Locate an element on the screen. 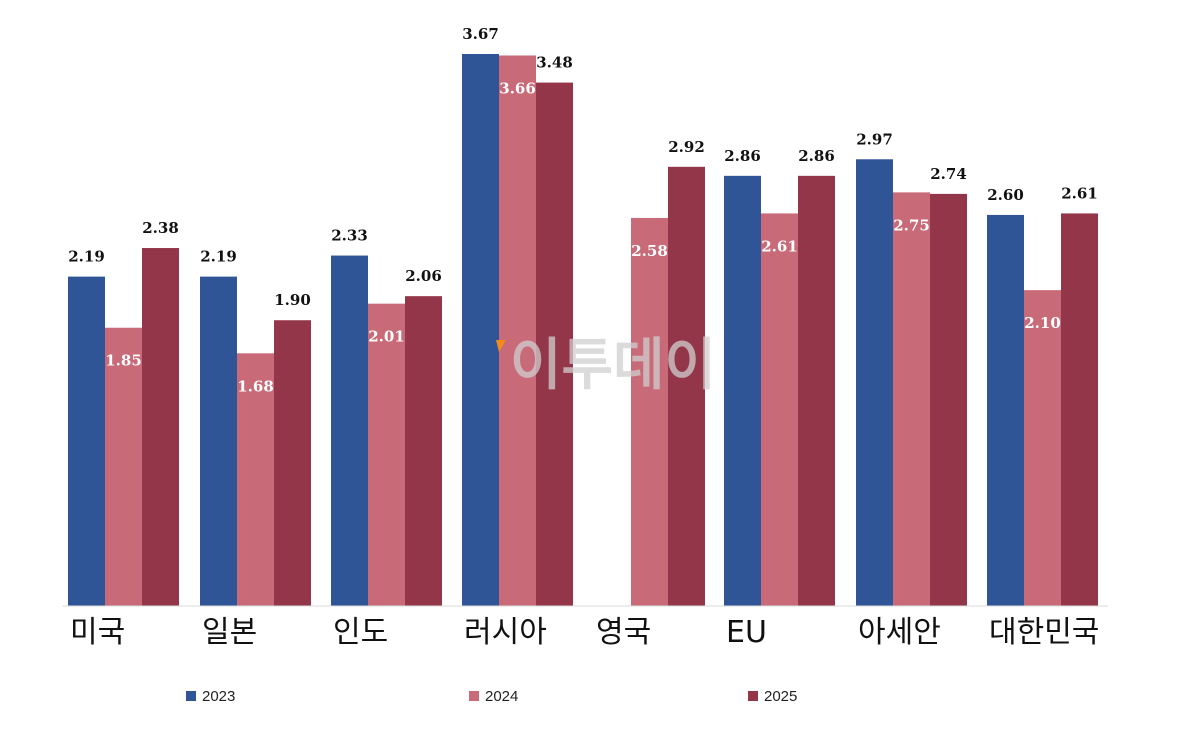 This screenshot has height=729, width=1200. data-label: 2.74 is located at coordinates (948, 174).